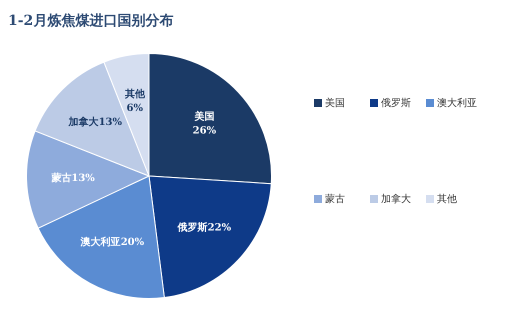 This screenshot has width=528, height=328. I want to click on category-label: 蒙古13%, so click(73, 178).